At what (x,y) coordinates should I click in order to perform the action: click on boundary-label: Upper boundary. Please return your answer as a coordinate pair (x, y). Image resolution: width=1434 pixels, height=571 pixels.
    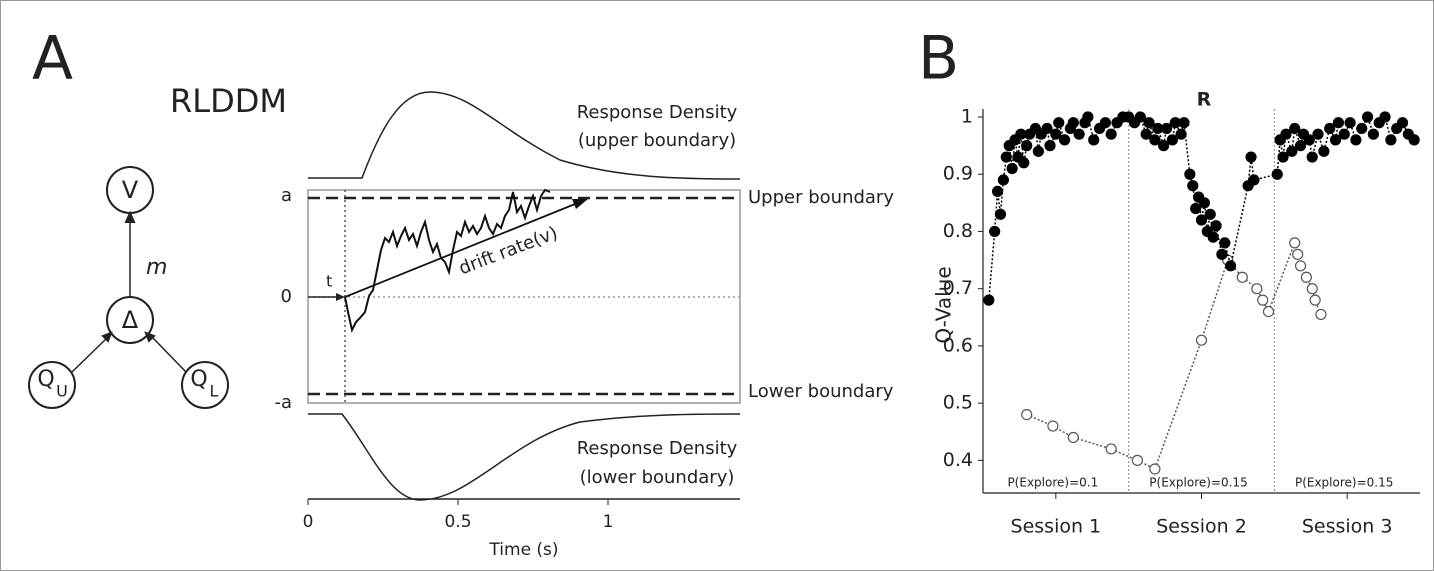
    Looking at the image, I should click on (821, 197).